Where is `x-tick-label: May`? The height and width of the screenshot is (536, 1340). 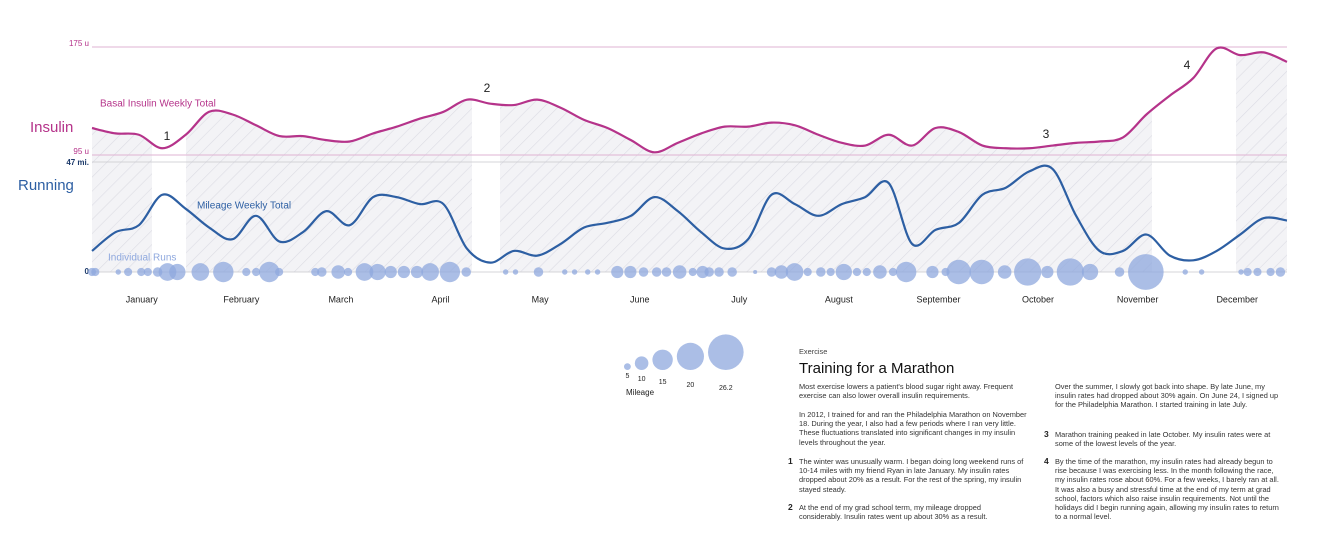
x-tick-label: May is located at coordinates (541, 299).